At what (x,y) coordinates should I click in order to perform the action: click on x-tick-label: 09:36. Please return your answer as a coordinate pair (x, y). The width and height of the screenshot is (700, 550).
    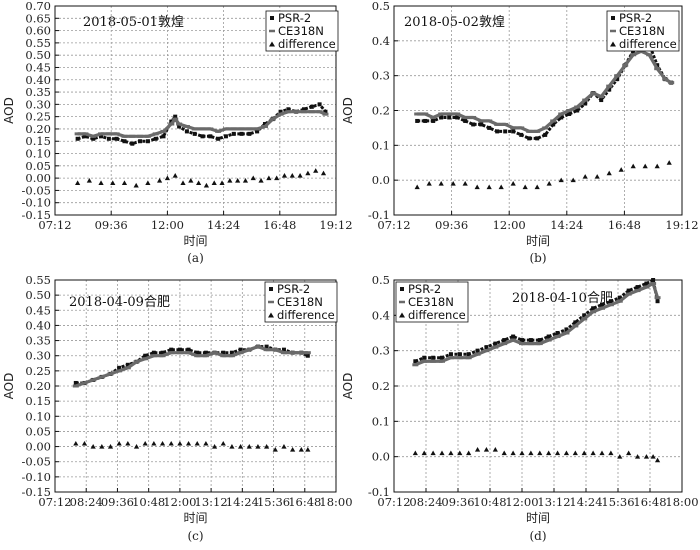
    Looking at the image, I should click on (451, 225).